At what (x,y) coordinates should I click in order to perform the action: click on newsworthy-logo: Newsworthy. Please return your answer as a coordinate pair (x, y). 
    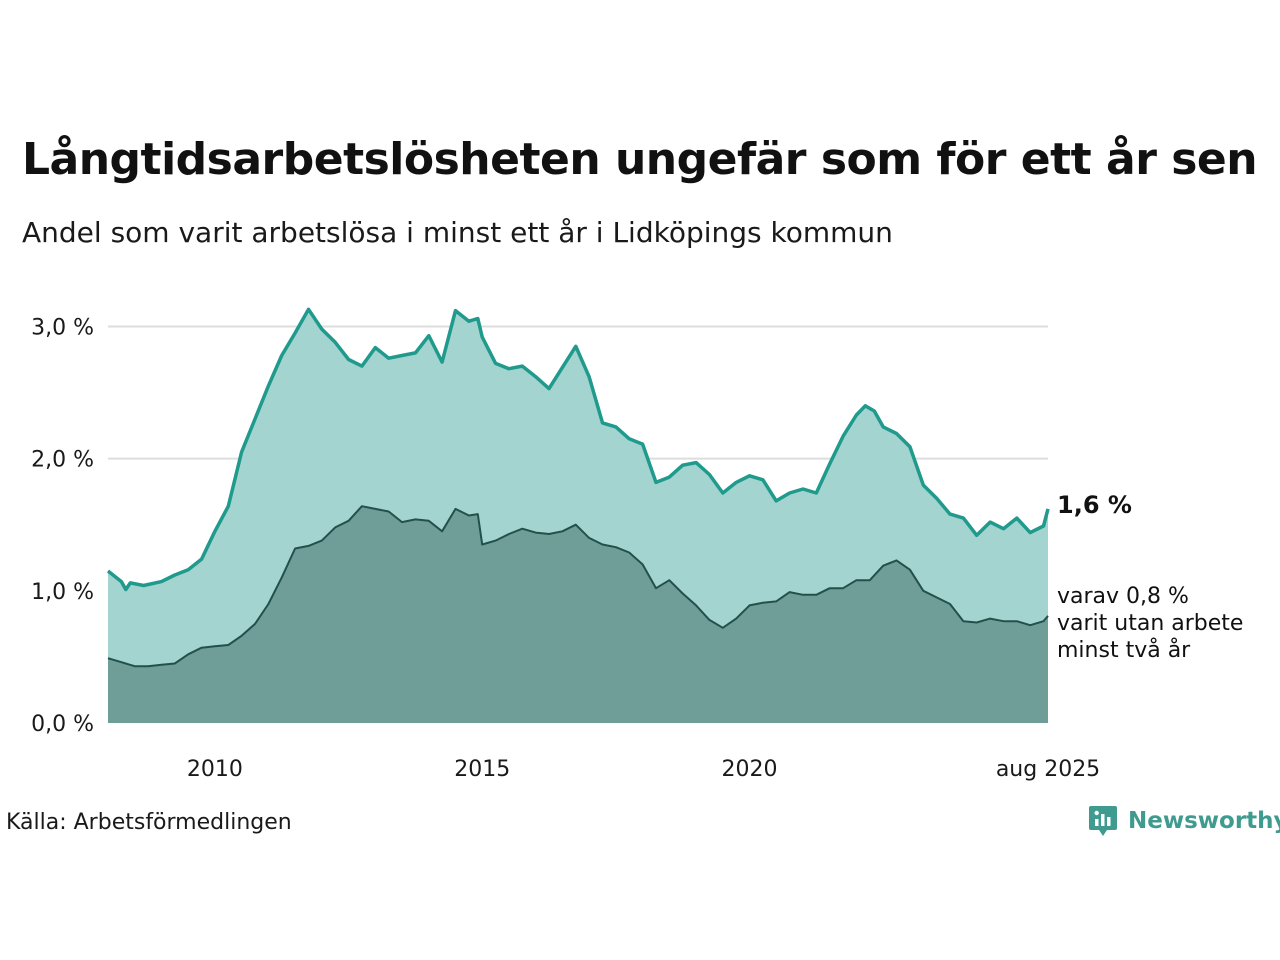
    Looking at the image, I should click on (1184, 821).